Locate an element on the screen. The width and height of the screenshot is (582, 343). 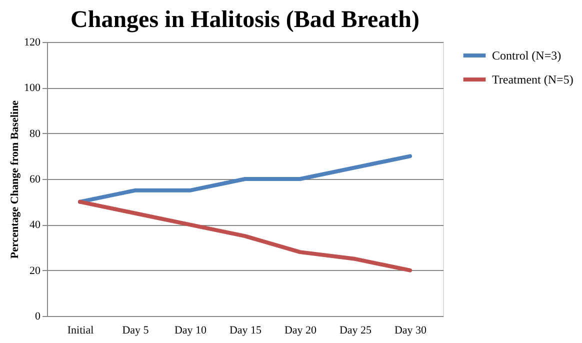
legend-label: Treatment (N=5) is located at coordinates (533, 79).